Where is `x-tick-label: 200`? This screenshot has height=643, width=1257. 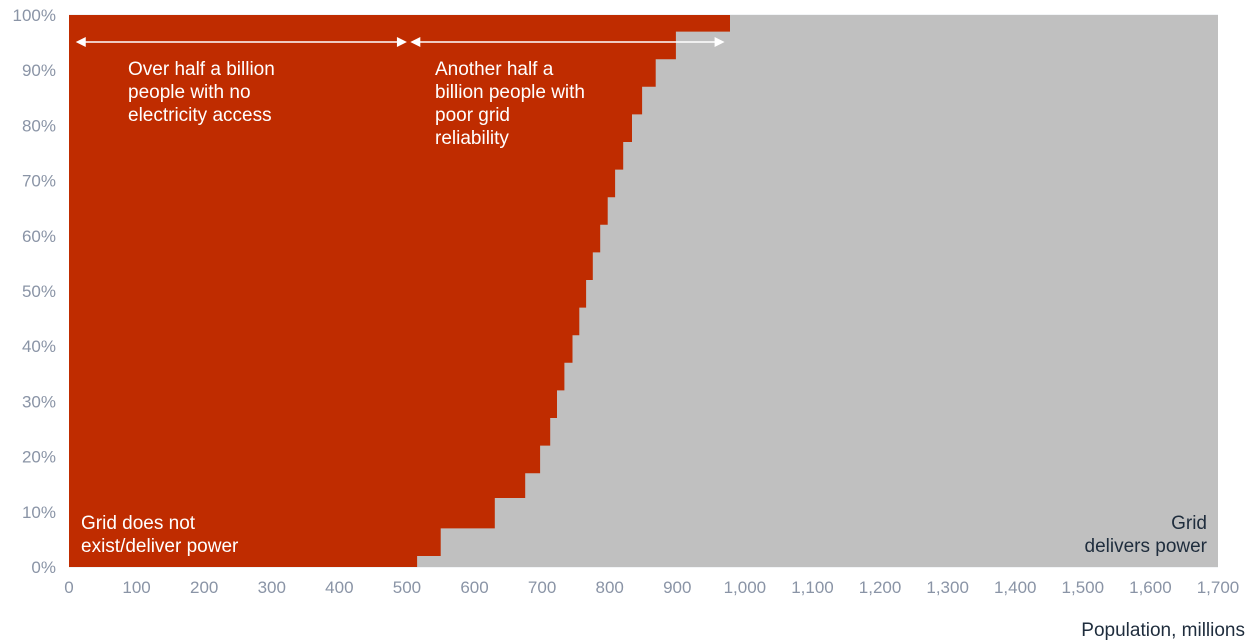
x-tick-label: 200 is located at coordinates (204, 587).